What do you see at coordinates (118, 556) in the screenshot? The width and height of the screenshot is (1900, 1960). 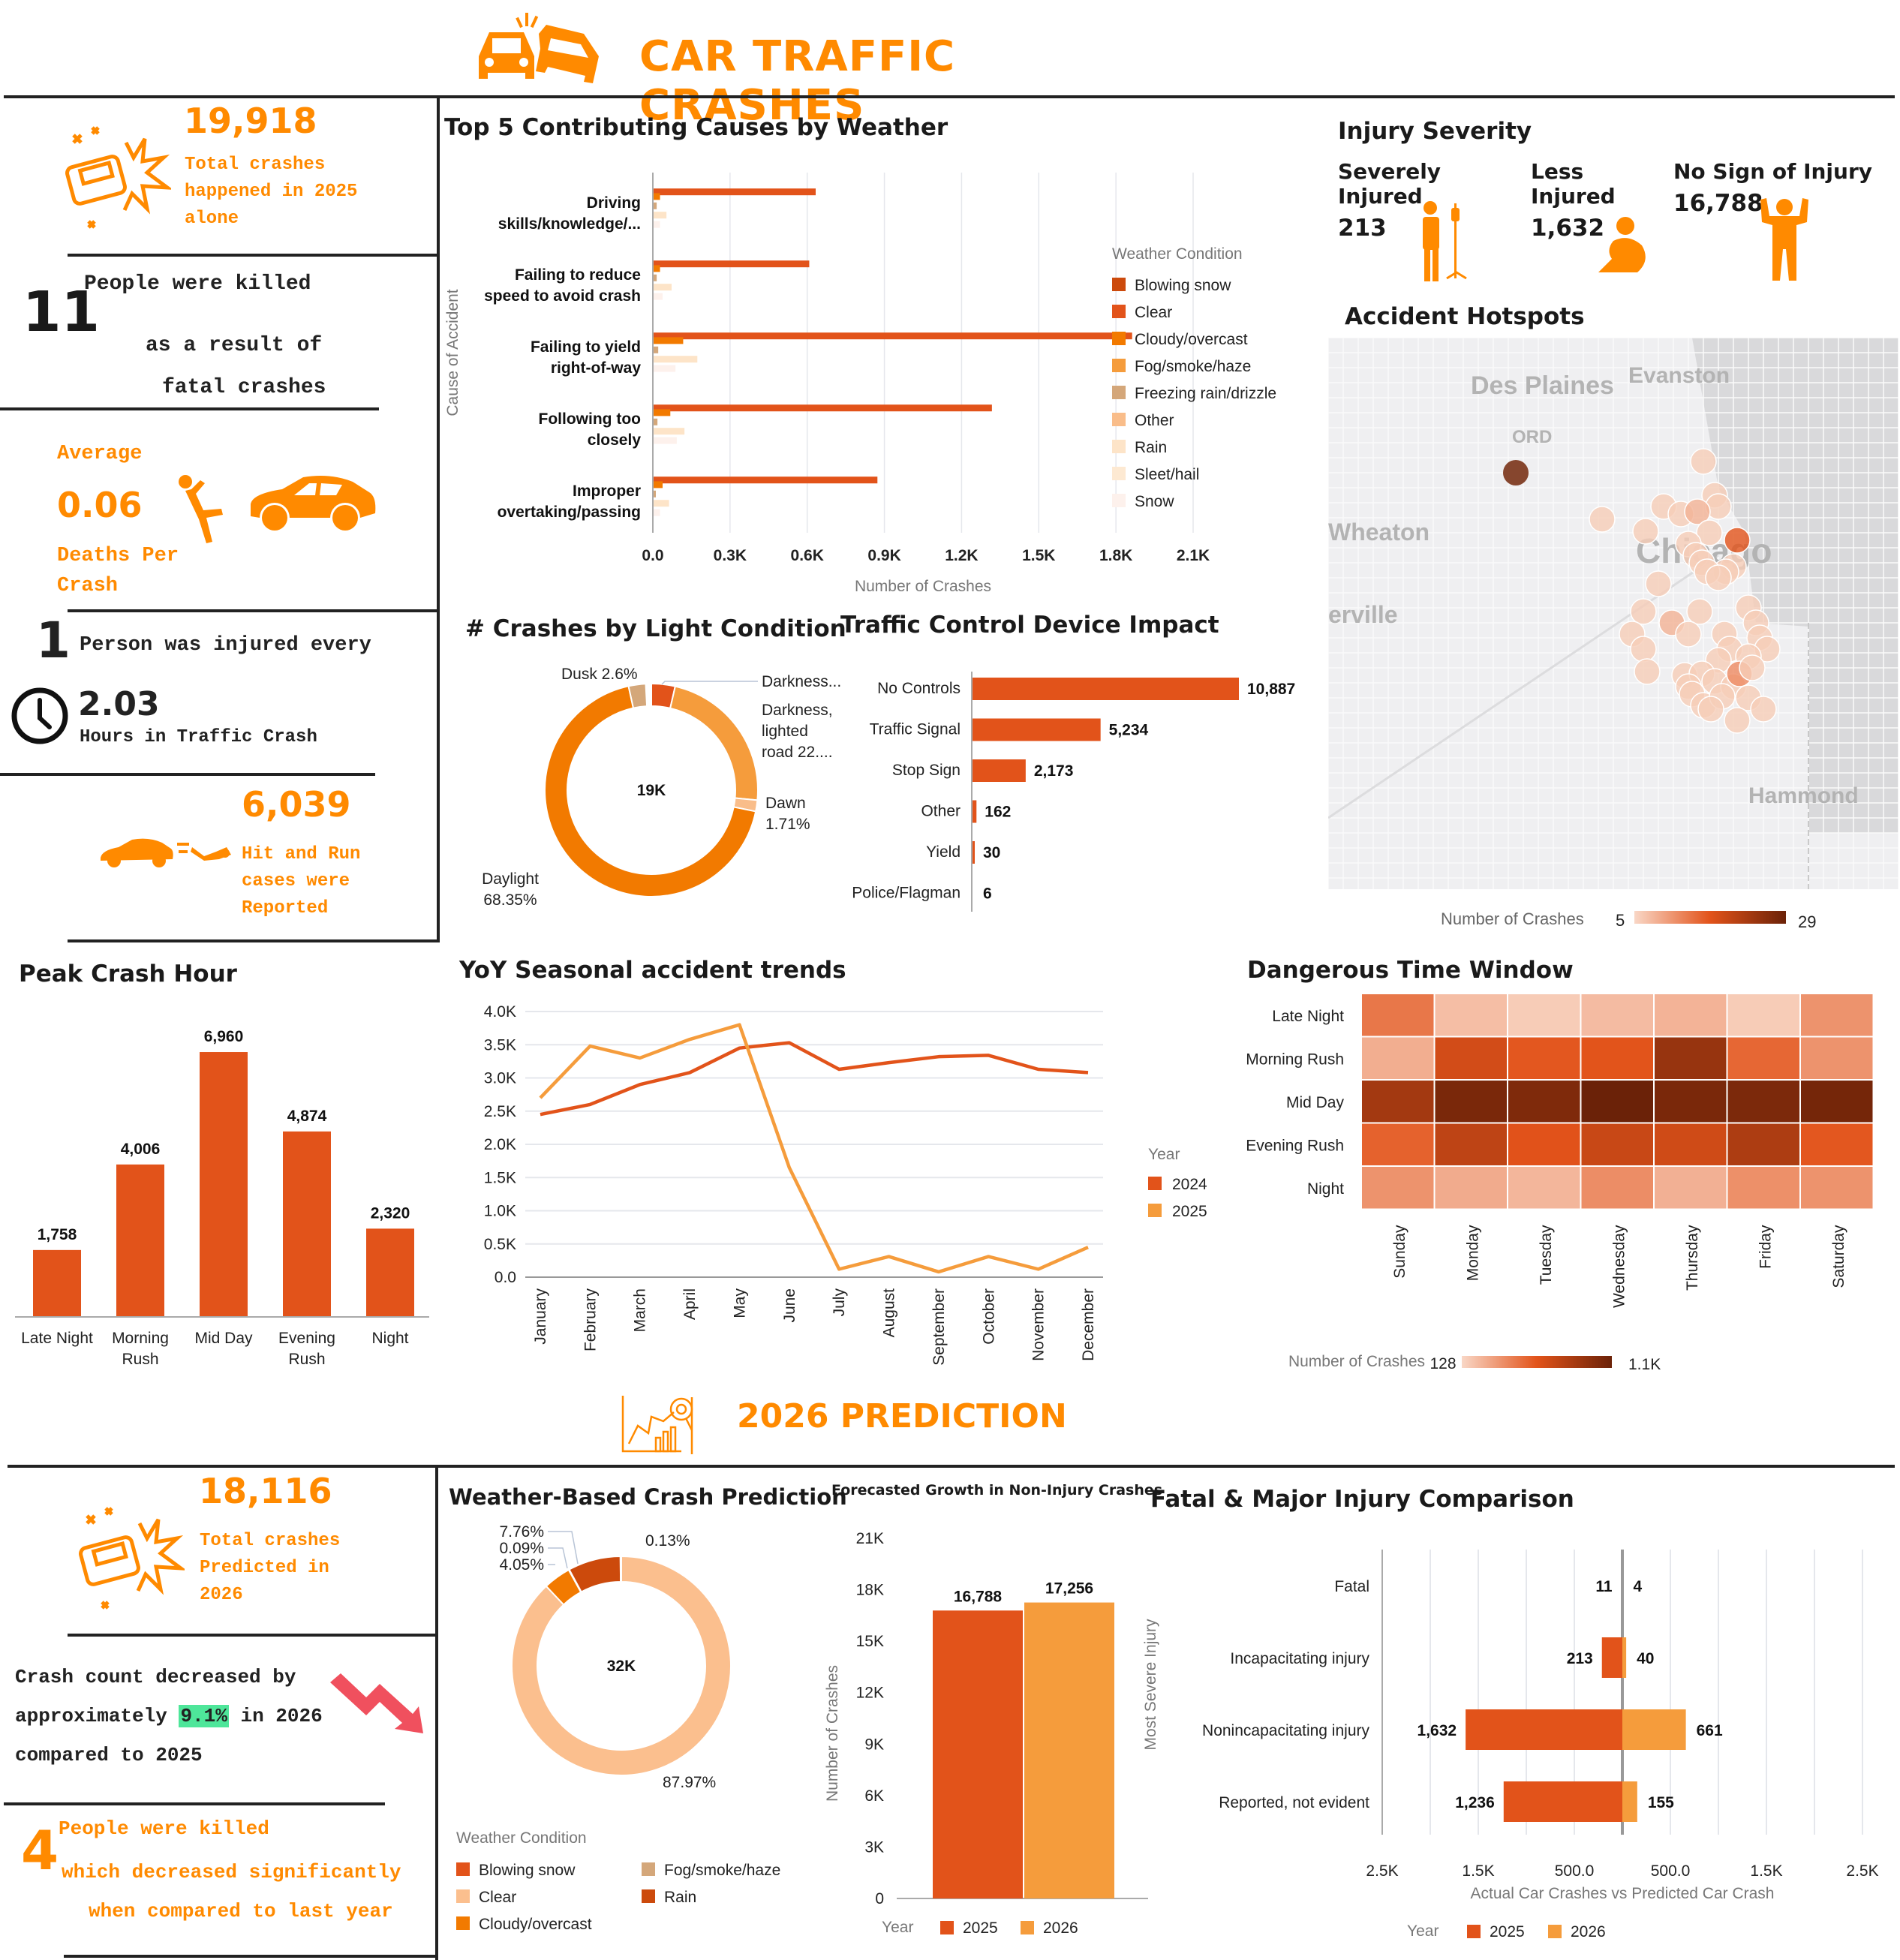 I see `avg-deaths-label-1: Deaths Per` at bounding box center [118, 556].